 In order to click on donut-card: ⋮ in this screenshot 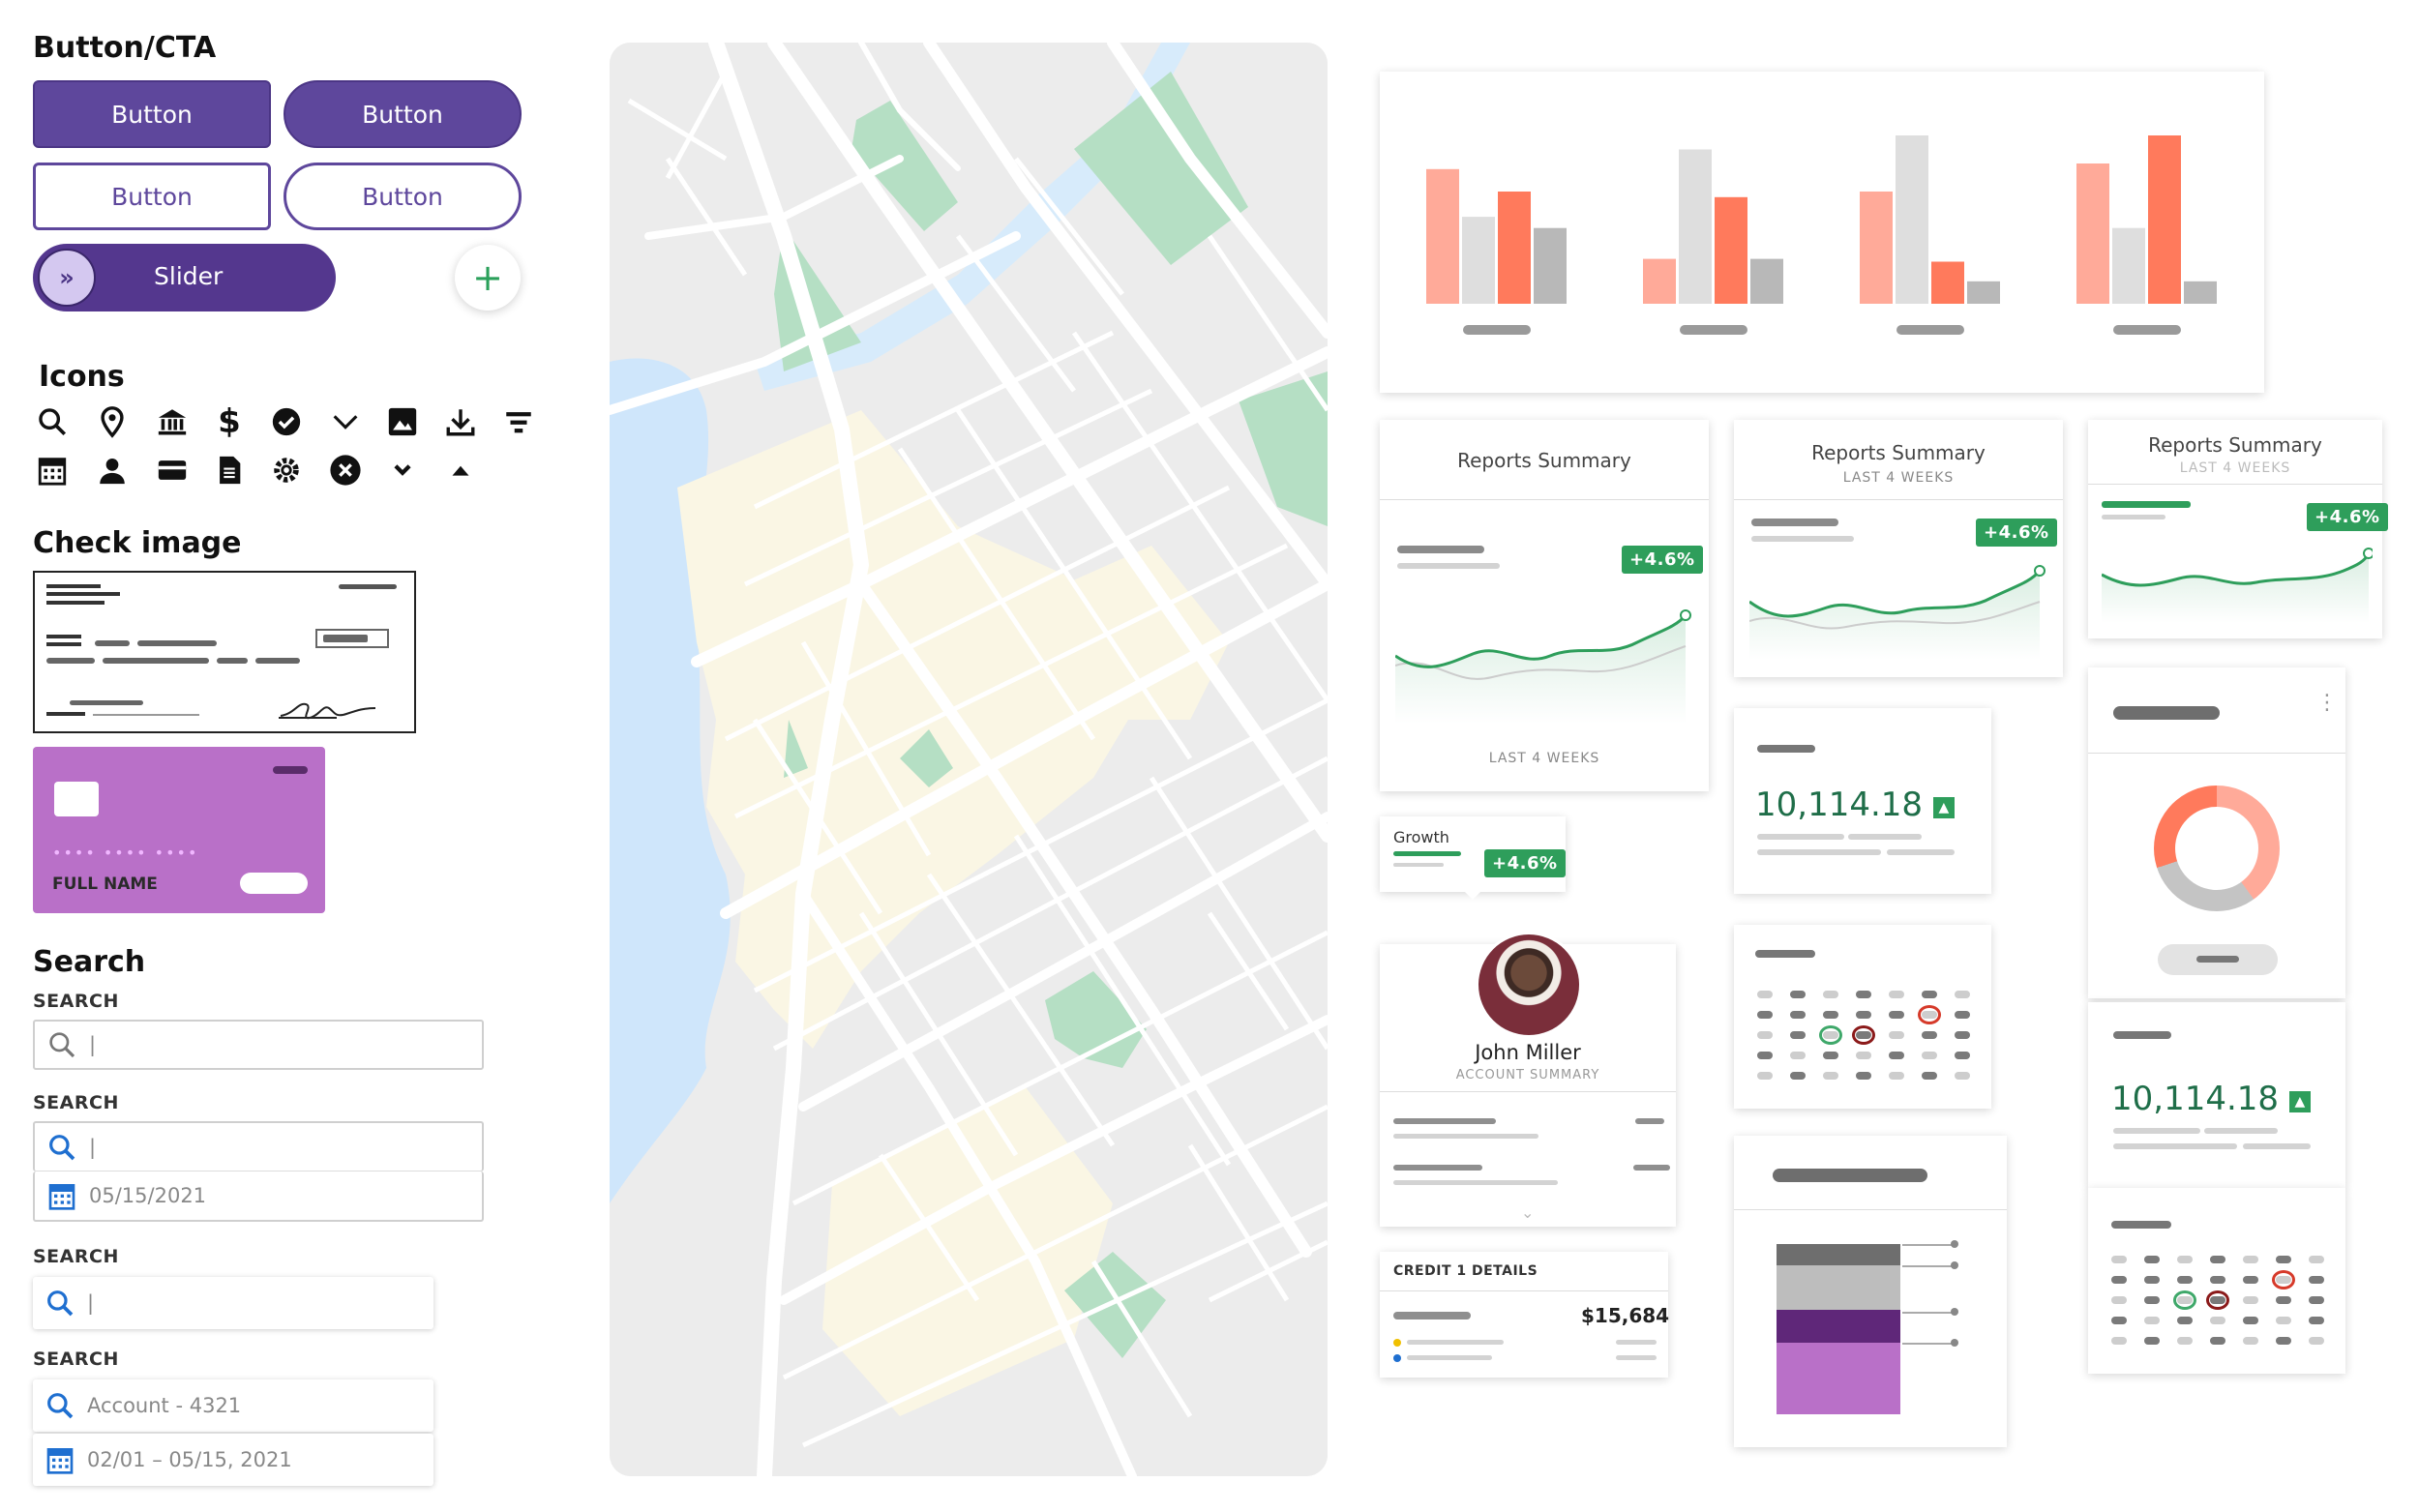, I will do `click(2216, 833)`.